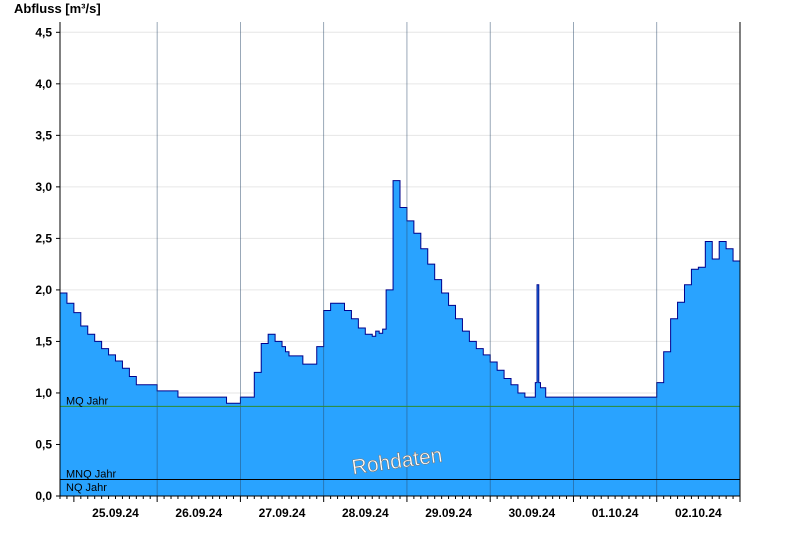 This screenshot has width=800, height=550. I want to click on x-tick-label: 28.09.24, so click(365, 513).